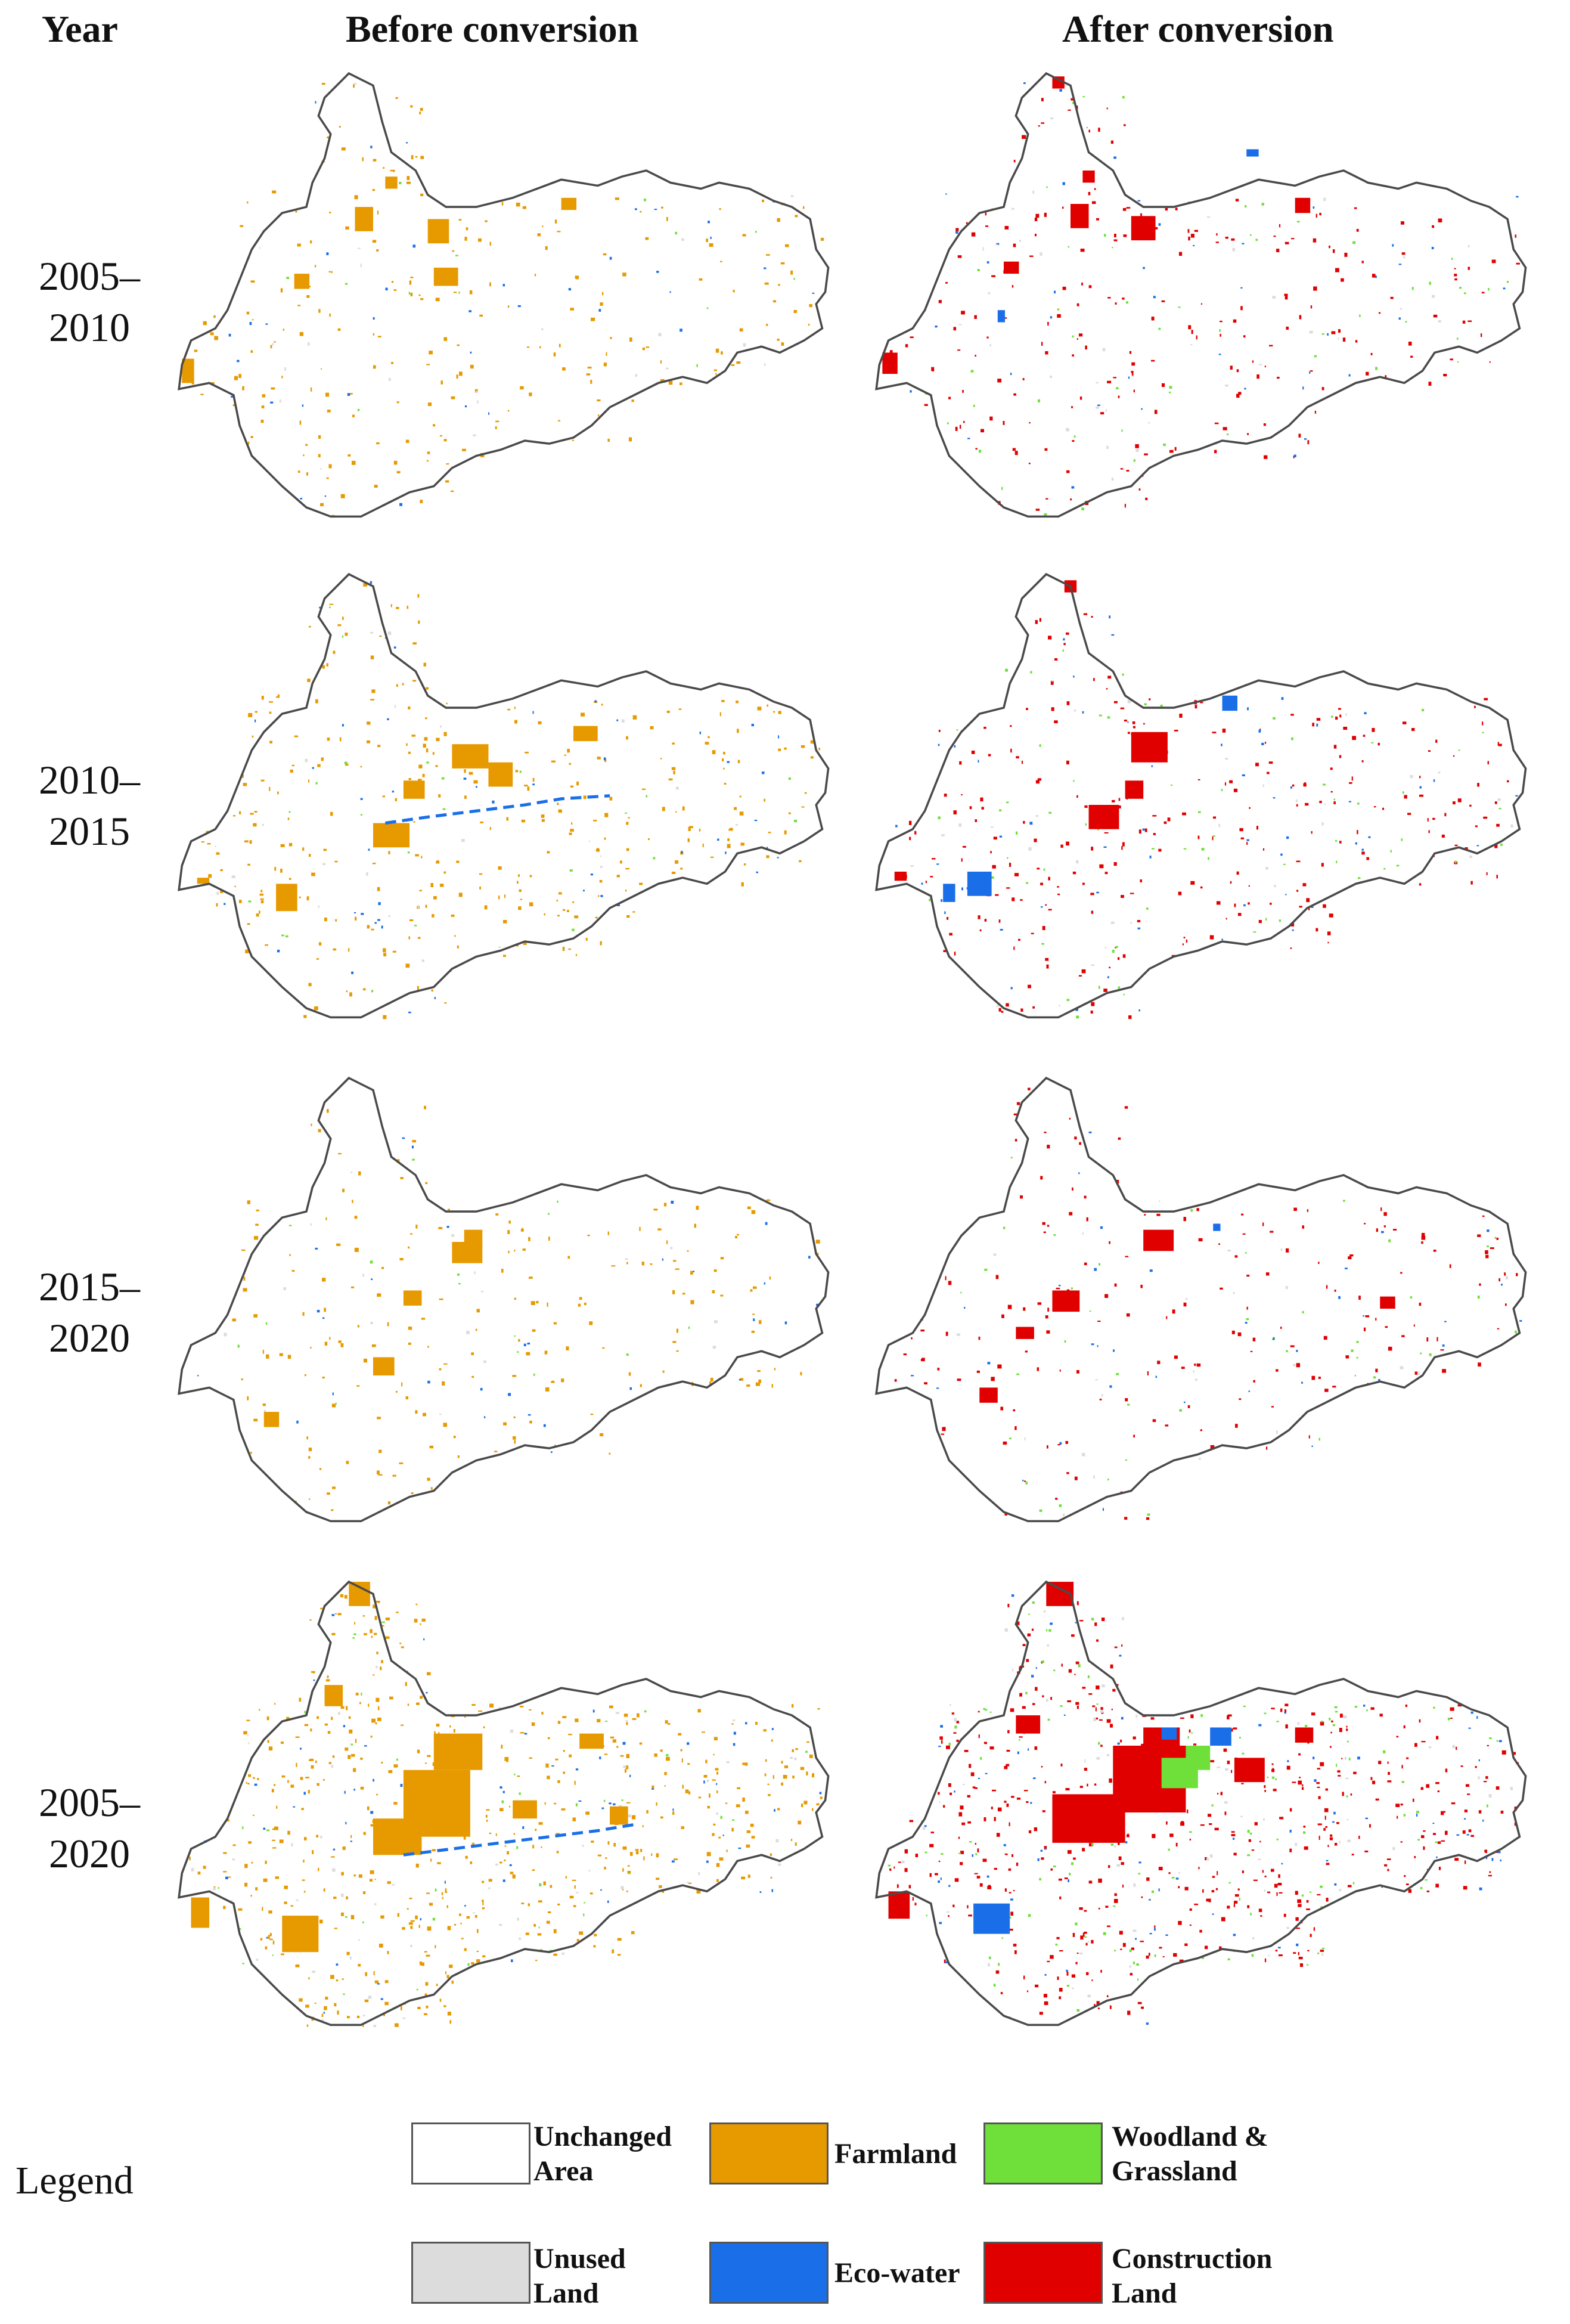  What do you see at coordinates (769, 2153) in the screenshot?
I see `legend-swatch-farmland` at bounding box center [769, 2153].